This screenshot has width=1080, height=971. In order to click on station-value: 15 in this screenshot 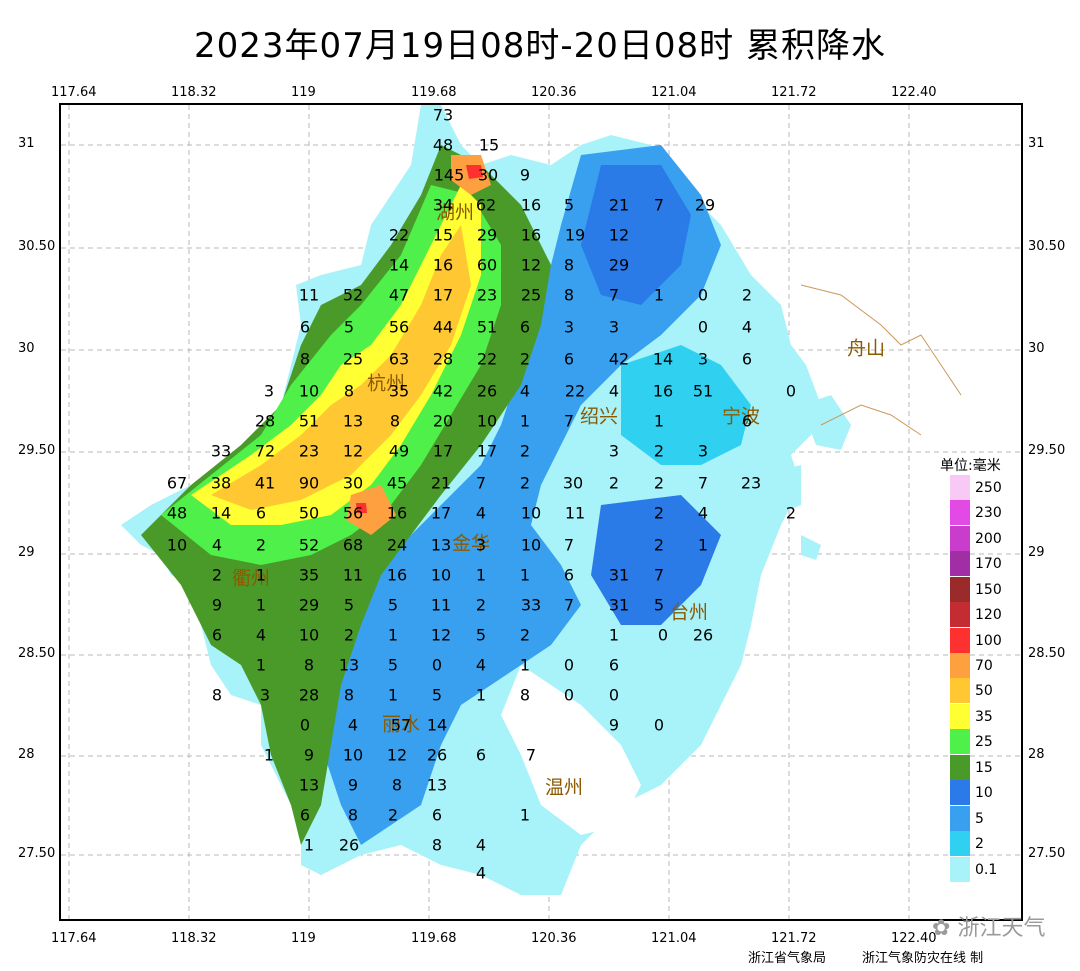, I will do `click(443, 235)`.